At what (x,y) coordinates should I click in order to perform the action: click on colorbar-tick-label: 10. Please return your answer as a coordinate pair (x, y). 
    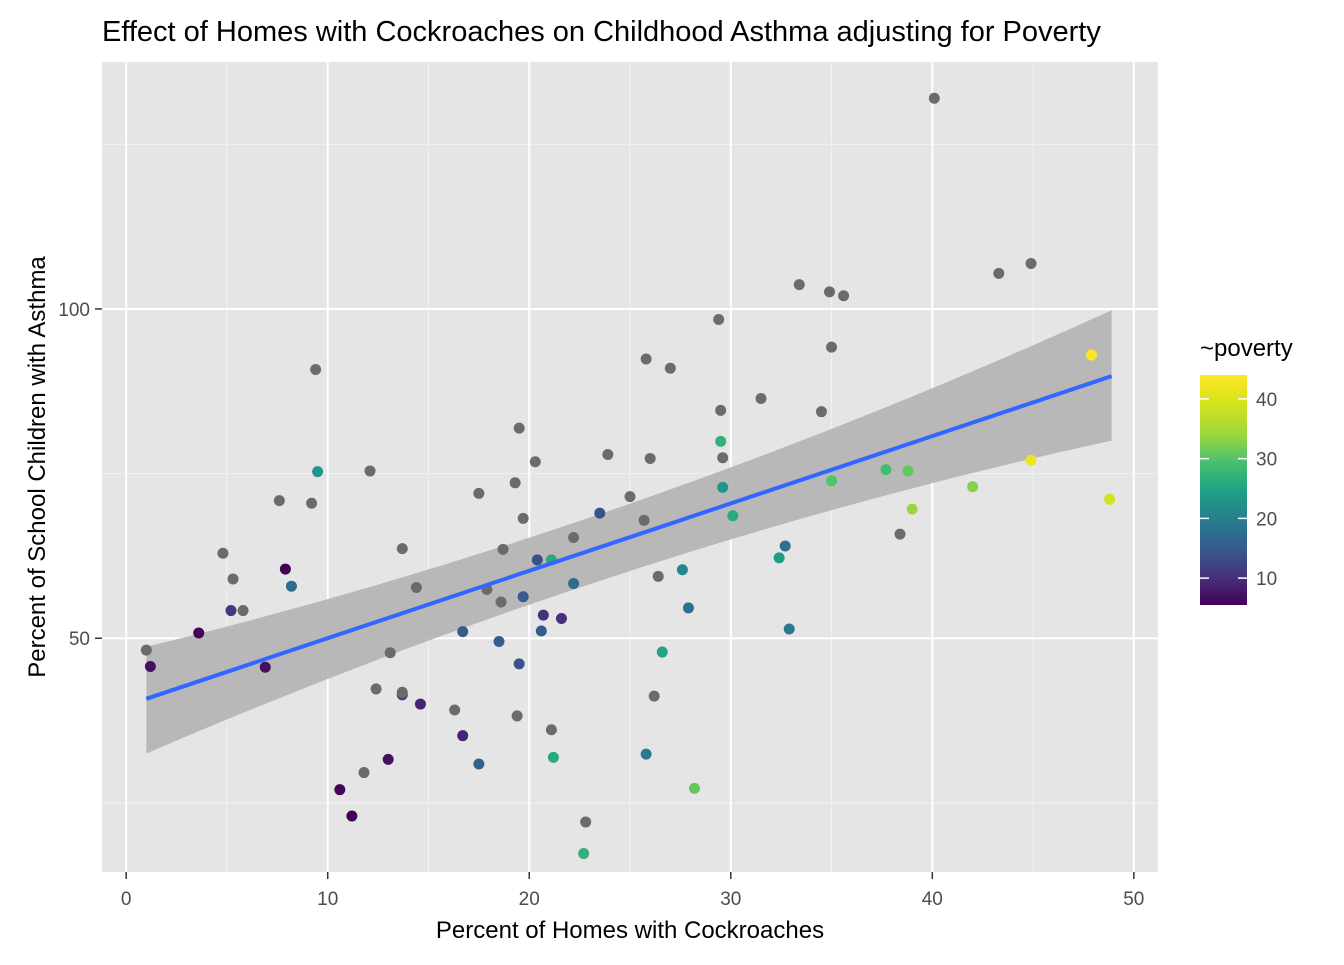
    Looking at the image, I should click on (1266, 579).